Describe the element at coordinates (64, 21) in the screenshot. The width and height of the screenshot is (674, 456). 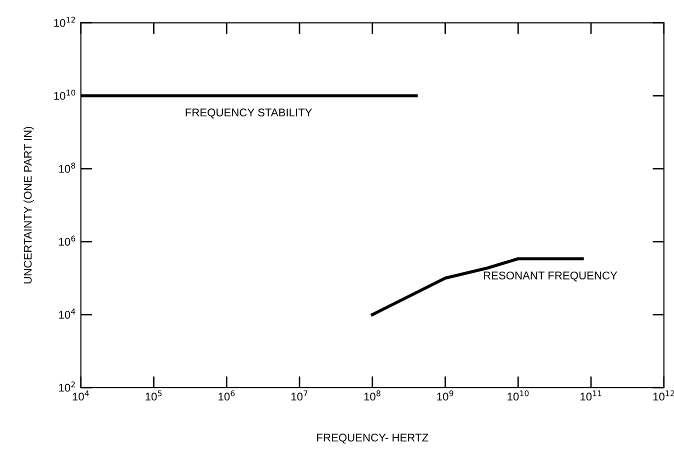
I see `y-tick-label: 10$^{12}$` at that location.